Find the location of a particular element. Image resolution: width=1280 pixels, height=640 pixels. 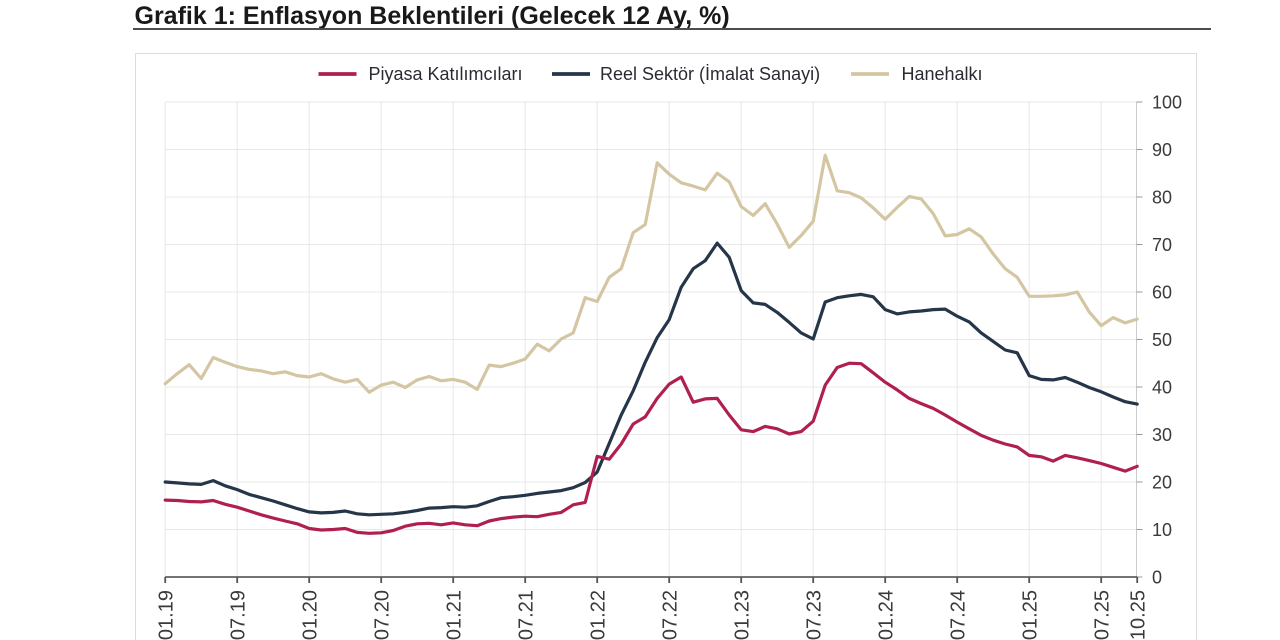

svg-text: Hanehalkı is located at coordinates (942, 74).